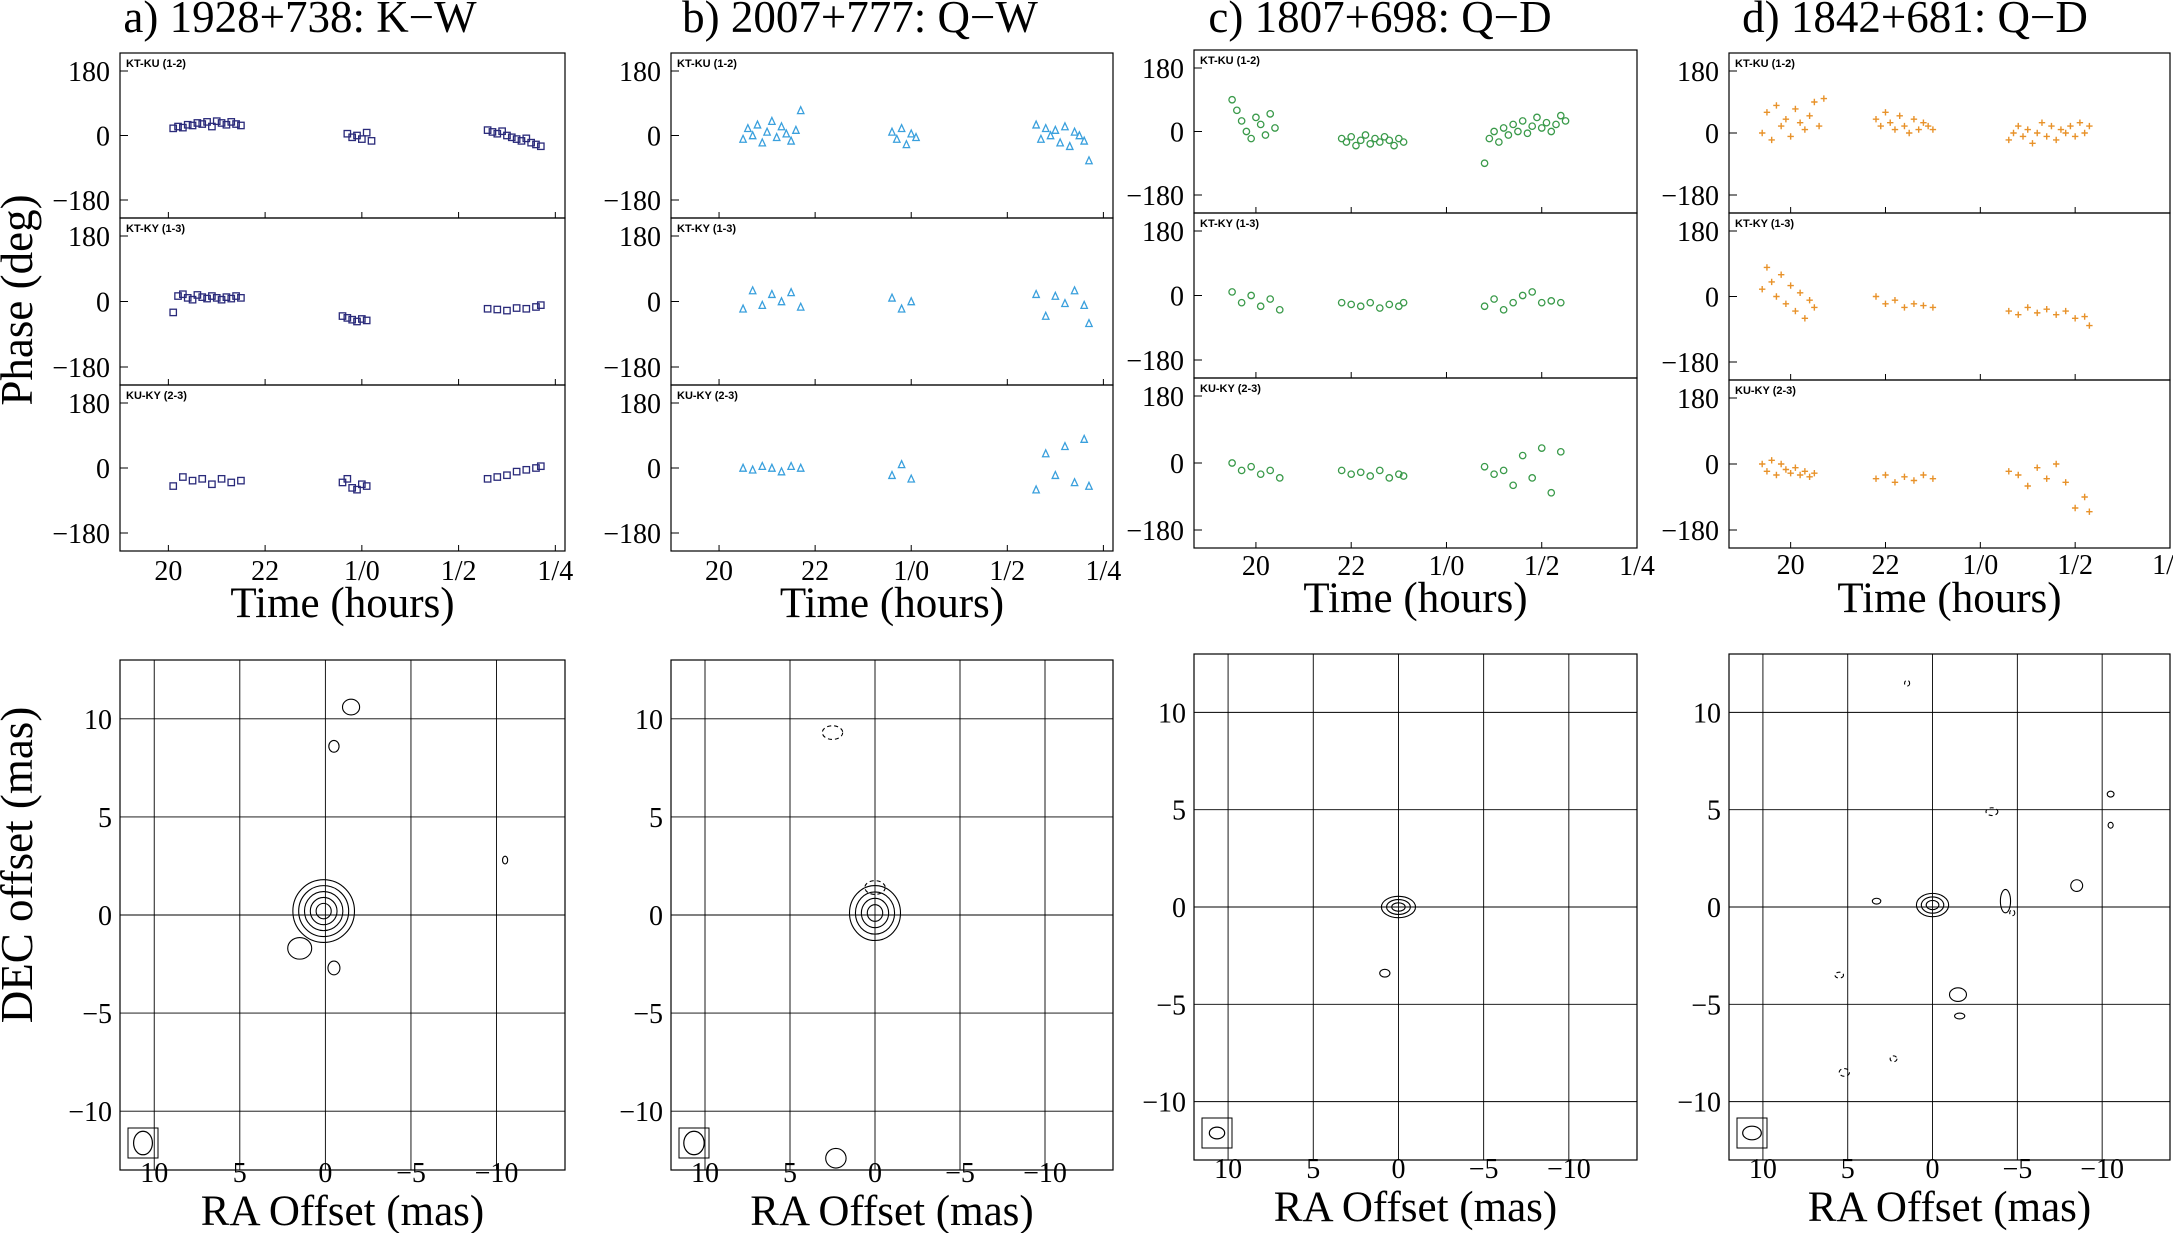 The image size is (2173, 1233). Describe the element at coordinates (1230, 61) in the screenshot. I see `baseline-label: KT-KU (1-2)` at that location.